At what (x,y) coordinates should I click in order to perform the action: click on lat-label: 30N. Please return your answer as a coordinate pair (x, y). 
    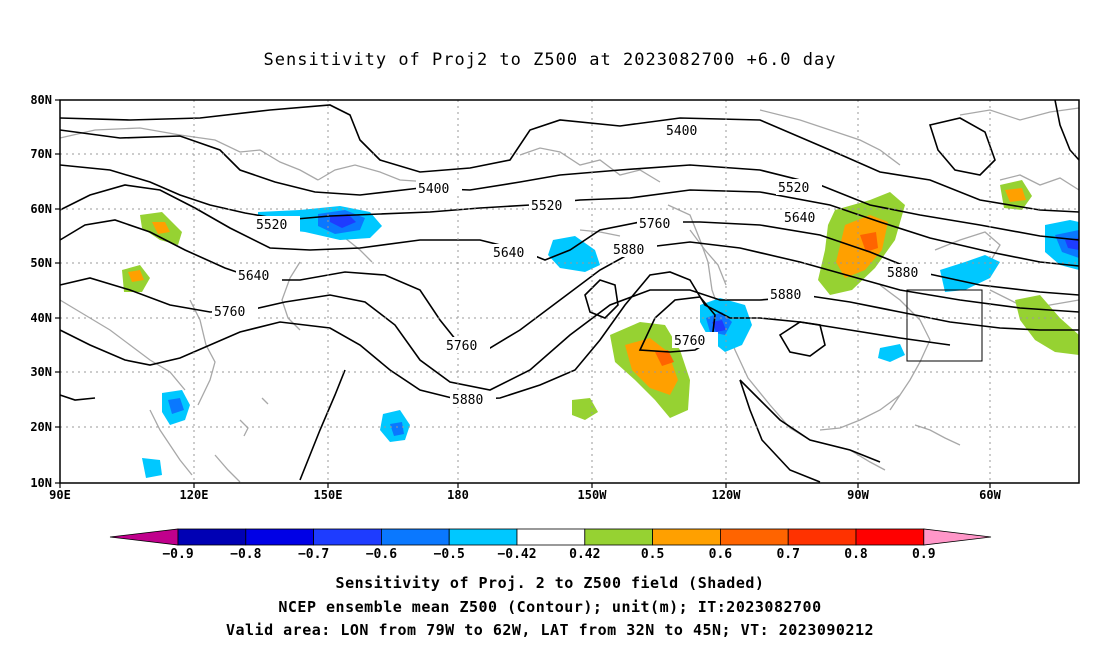
    Looking at the image, I should click on (41, 372).